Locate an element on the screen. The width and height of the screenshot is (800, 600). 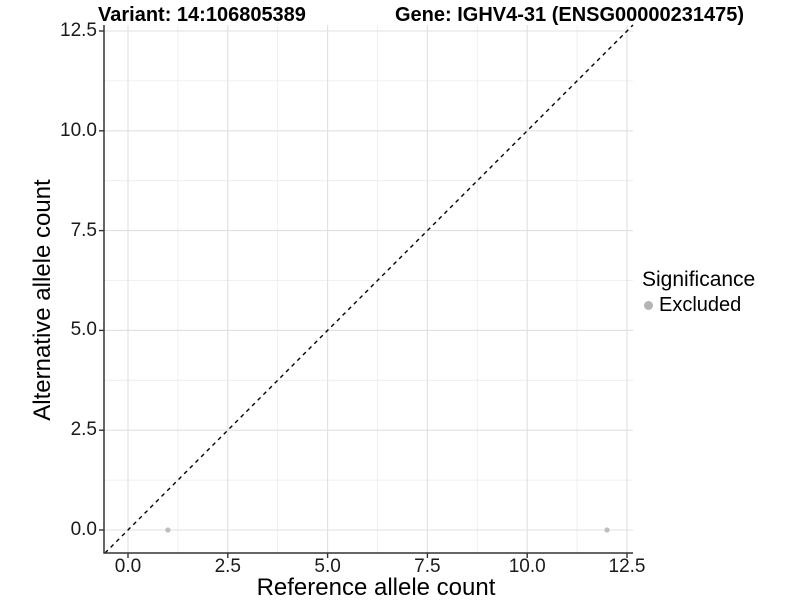
x-tick-label: 2.5 is located at coordinates (227, 566).